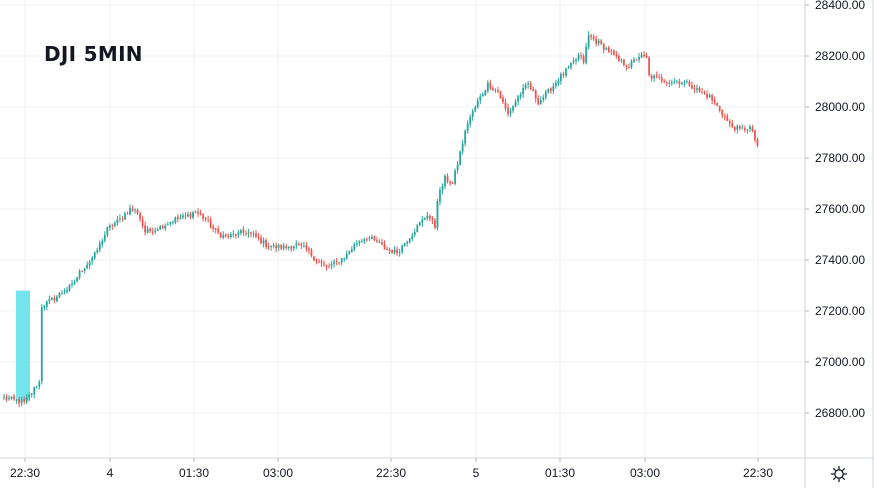 The image size is (874, 493). I want to click on x-tick-label: 22:30, so click(391, 473).